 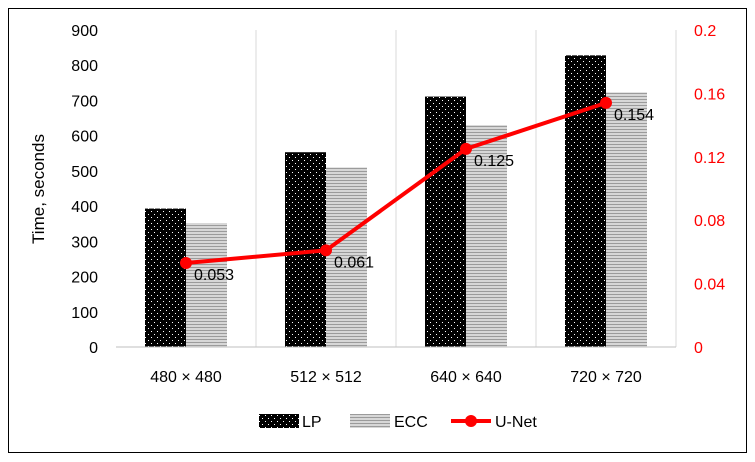 I want to click on y2-tick-label: 0.12, so click(x=709, y=158).